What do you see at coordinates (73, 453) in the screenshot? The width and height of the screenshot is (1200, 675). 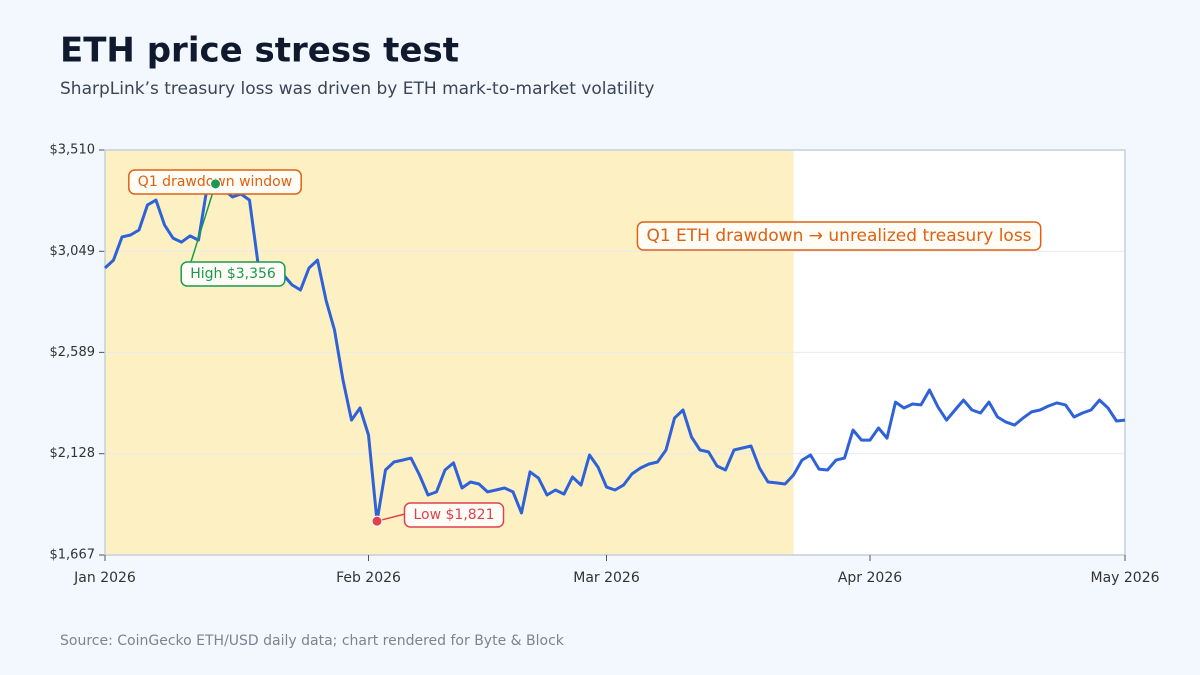 I see `y-tick-label: $2,128` at bounding box center [73, 453].